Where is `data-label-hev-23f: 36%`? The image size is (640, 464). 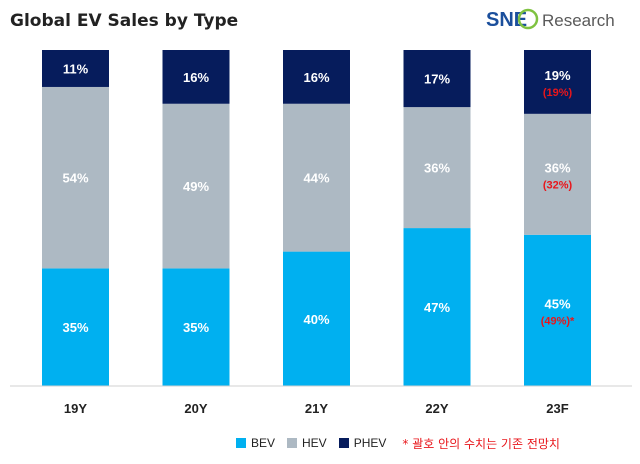
data-label-hev-23f: 36% is located at coordinates (557, 167).